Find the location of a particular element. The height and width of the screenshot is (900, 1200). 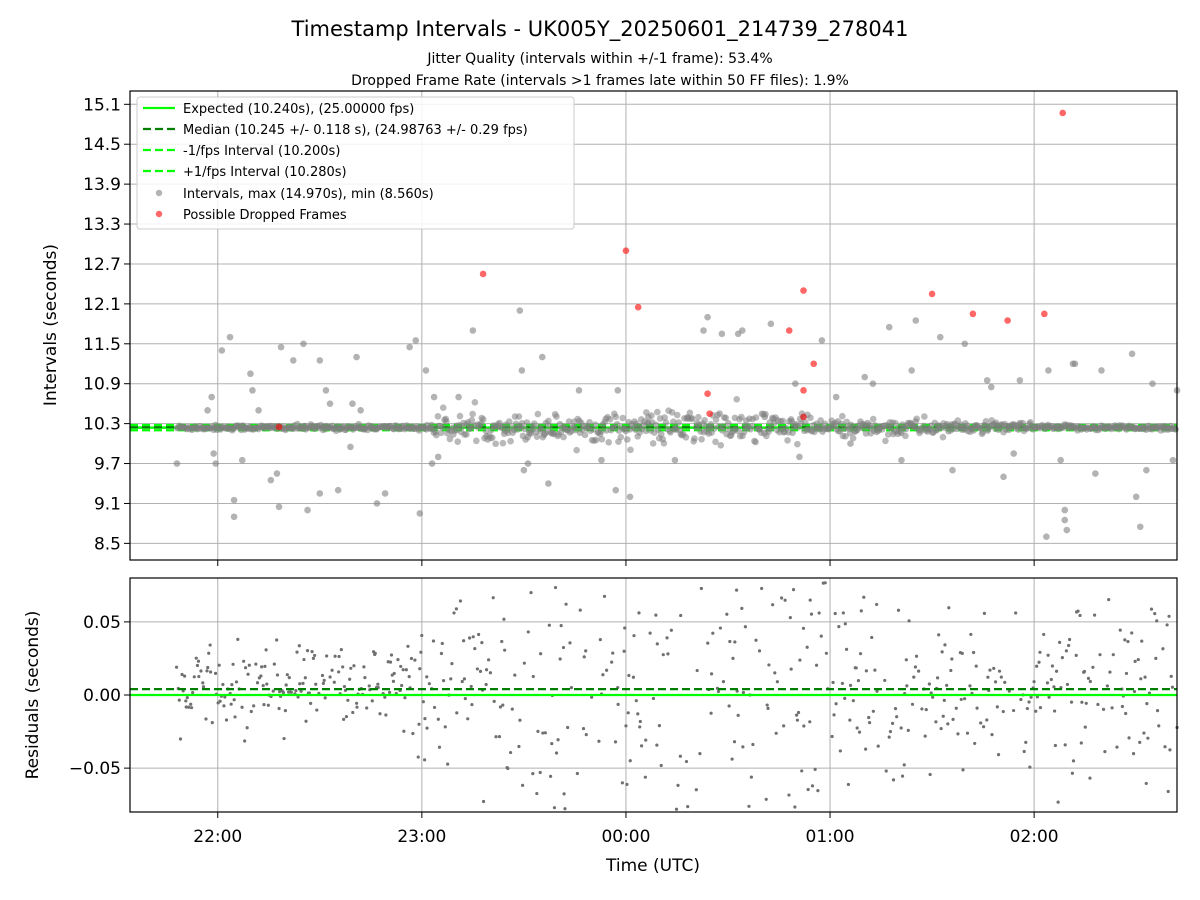

intervals-y-tick-label: 12.7 is located at coordinates (102, 265).